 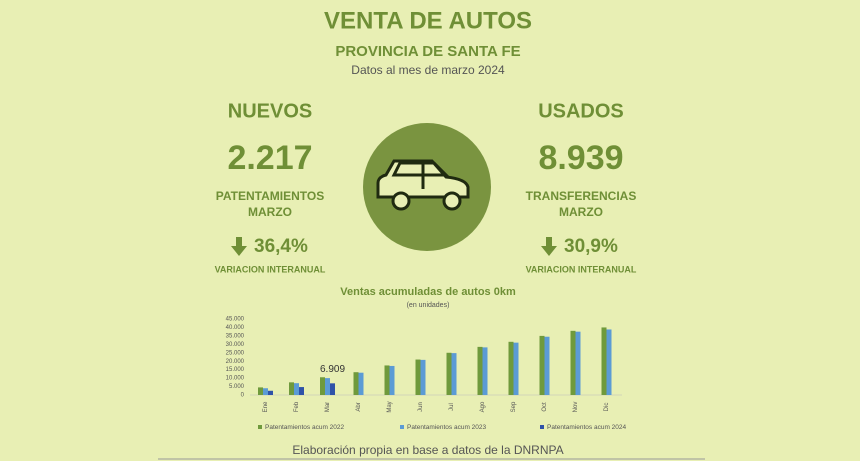 I want to click on y-tick-label: 5.000, so click(x=237, y=387).